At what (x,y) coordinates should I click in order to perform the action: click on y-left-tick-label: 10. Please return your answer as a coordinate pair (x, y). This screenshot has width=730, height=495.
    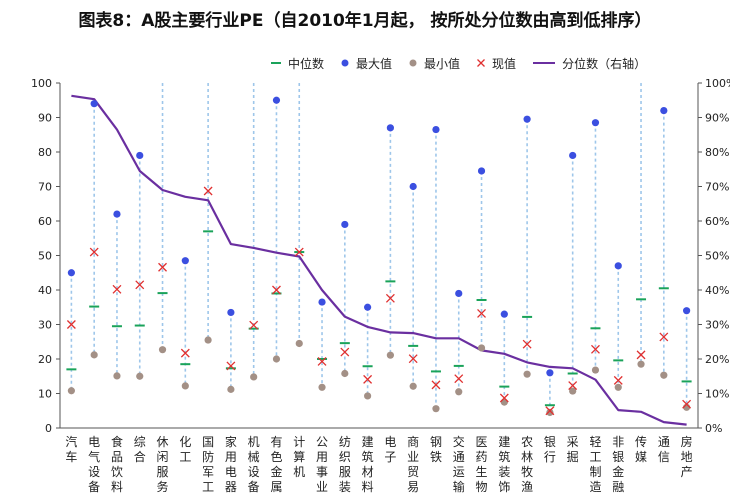
    Looking at the image, I should click on (45, 394).